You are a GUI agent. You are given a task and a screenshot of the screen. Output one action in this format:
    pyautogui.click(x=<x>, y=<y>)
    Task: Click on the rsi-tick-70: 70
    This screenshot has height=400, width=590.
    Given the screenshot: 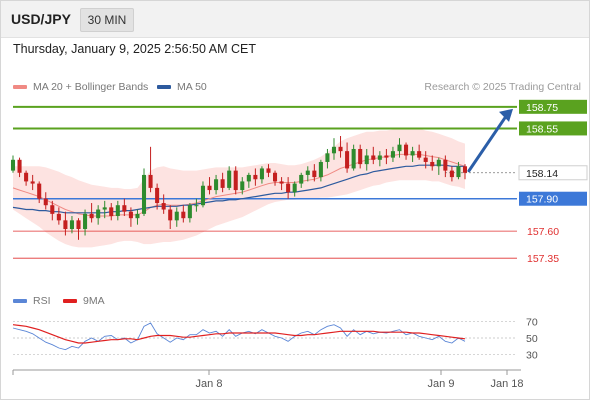 What is the action you would take?
    pyautogui.click(x=532, y=322)
    